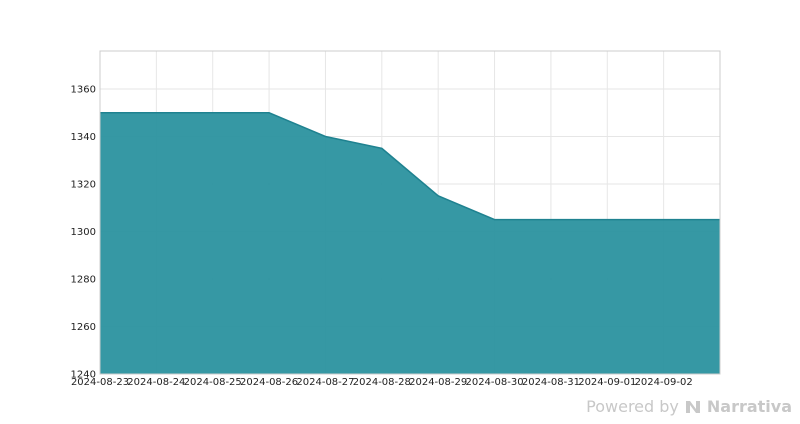  Describe the element at coordinates (156, 382) in the screenshot. I see `x-tick-label: 2024-08-24` at that location.